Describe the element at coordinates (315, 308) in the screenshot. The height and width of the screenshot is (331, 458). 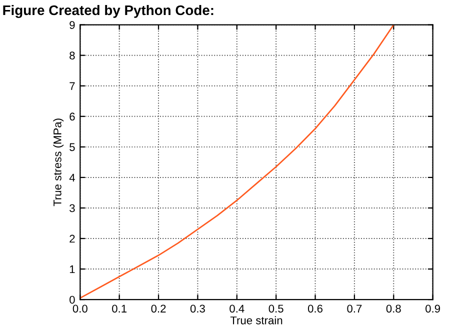
I see `x-tick-label: 0.6` at that location.